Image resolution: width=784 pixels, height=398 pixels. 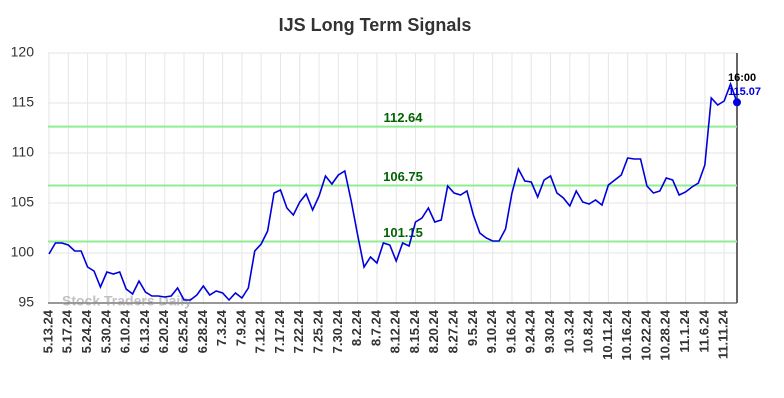 I want to click on y-tick-label: 95, so click(x=26, y=302).